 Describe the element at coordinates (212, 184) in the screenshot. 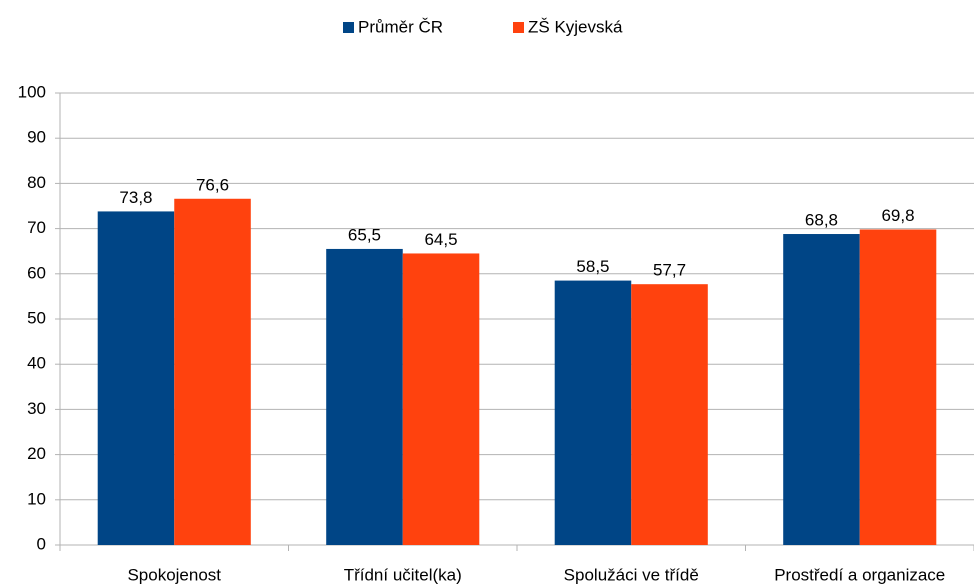

I see `data-label: 76,6` at that location.